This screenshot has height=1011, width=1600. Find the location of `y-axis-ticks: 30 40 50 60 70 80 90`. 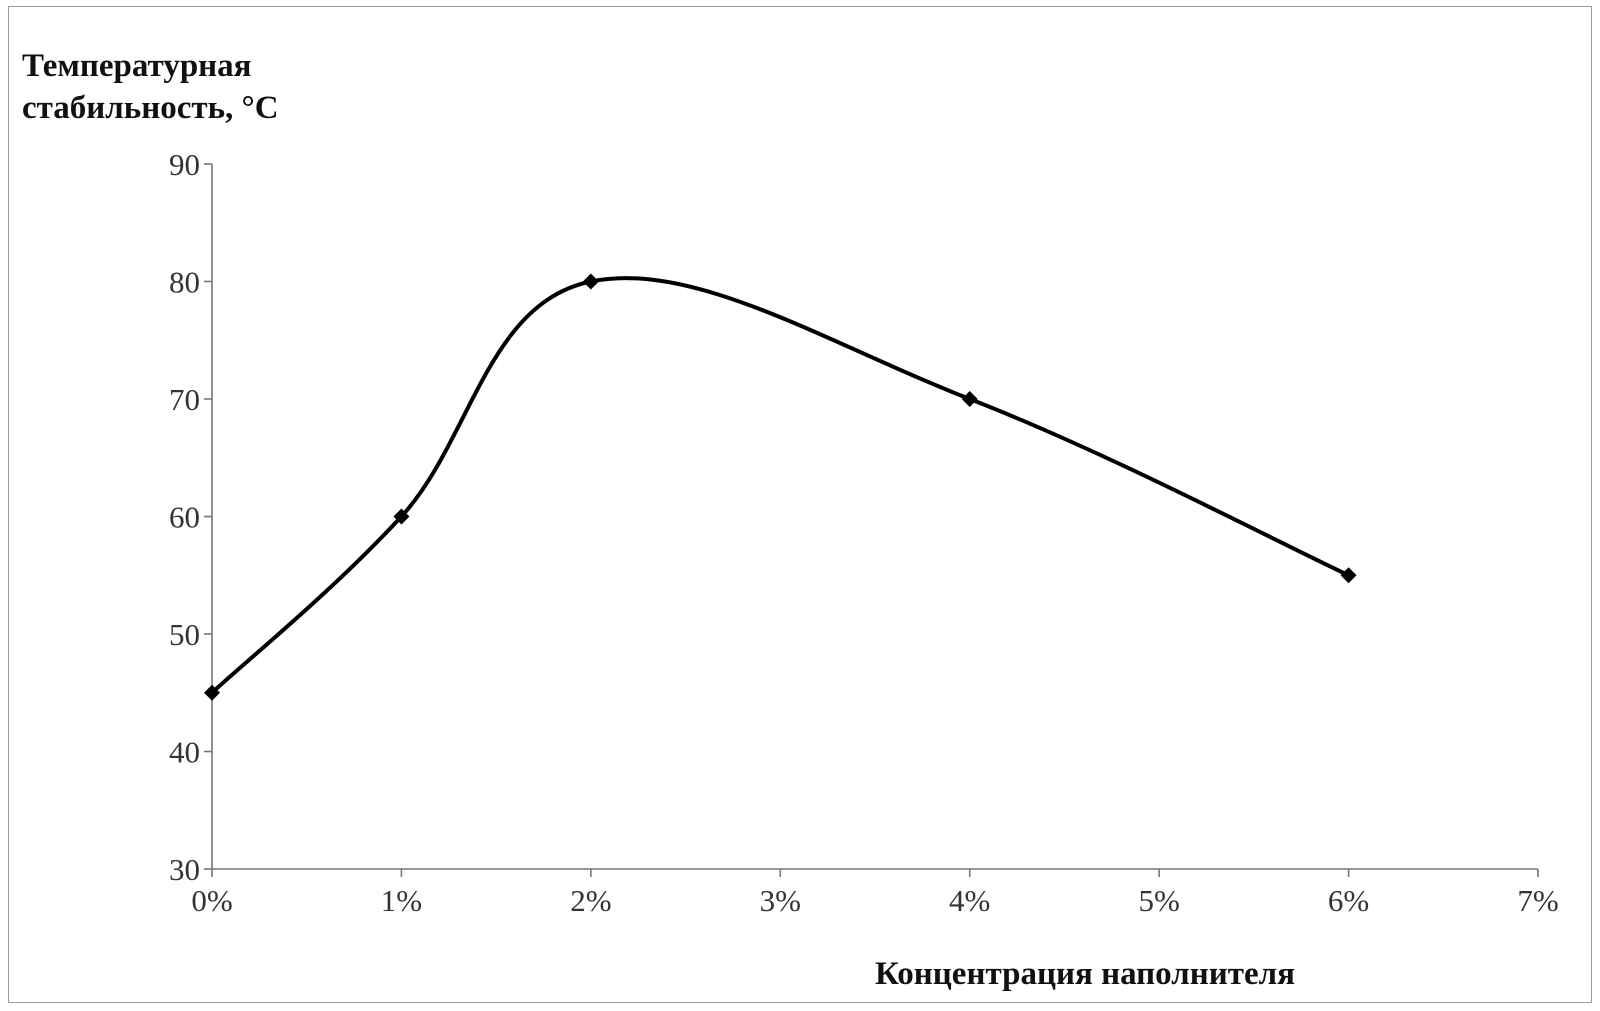

y-axis-ticks: 30 40 50 60 70 80 90 is located at coordinates (190, 517).